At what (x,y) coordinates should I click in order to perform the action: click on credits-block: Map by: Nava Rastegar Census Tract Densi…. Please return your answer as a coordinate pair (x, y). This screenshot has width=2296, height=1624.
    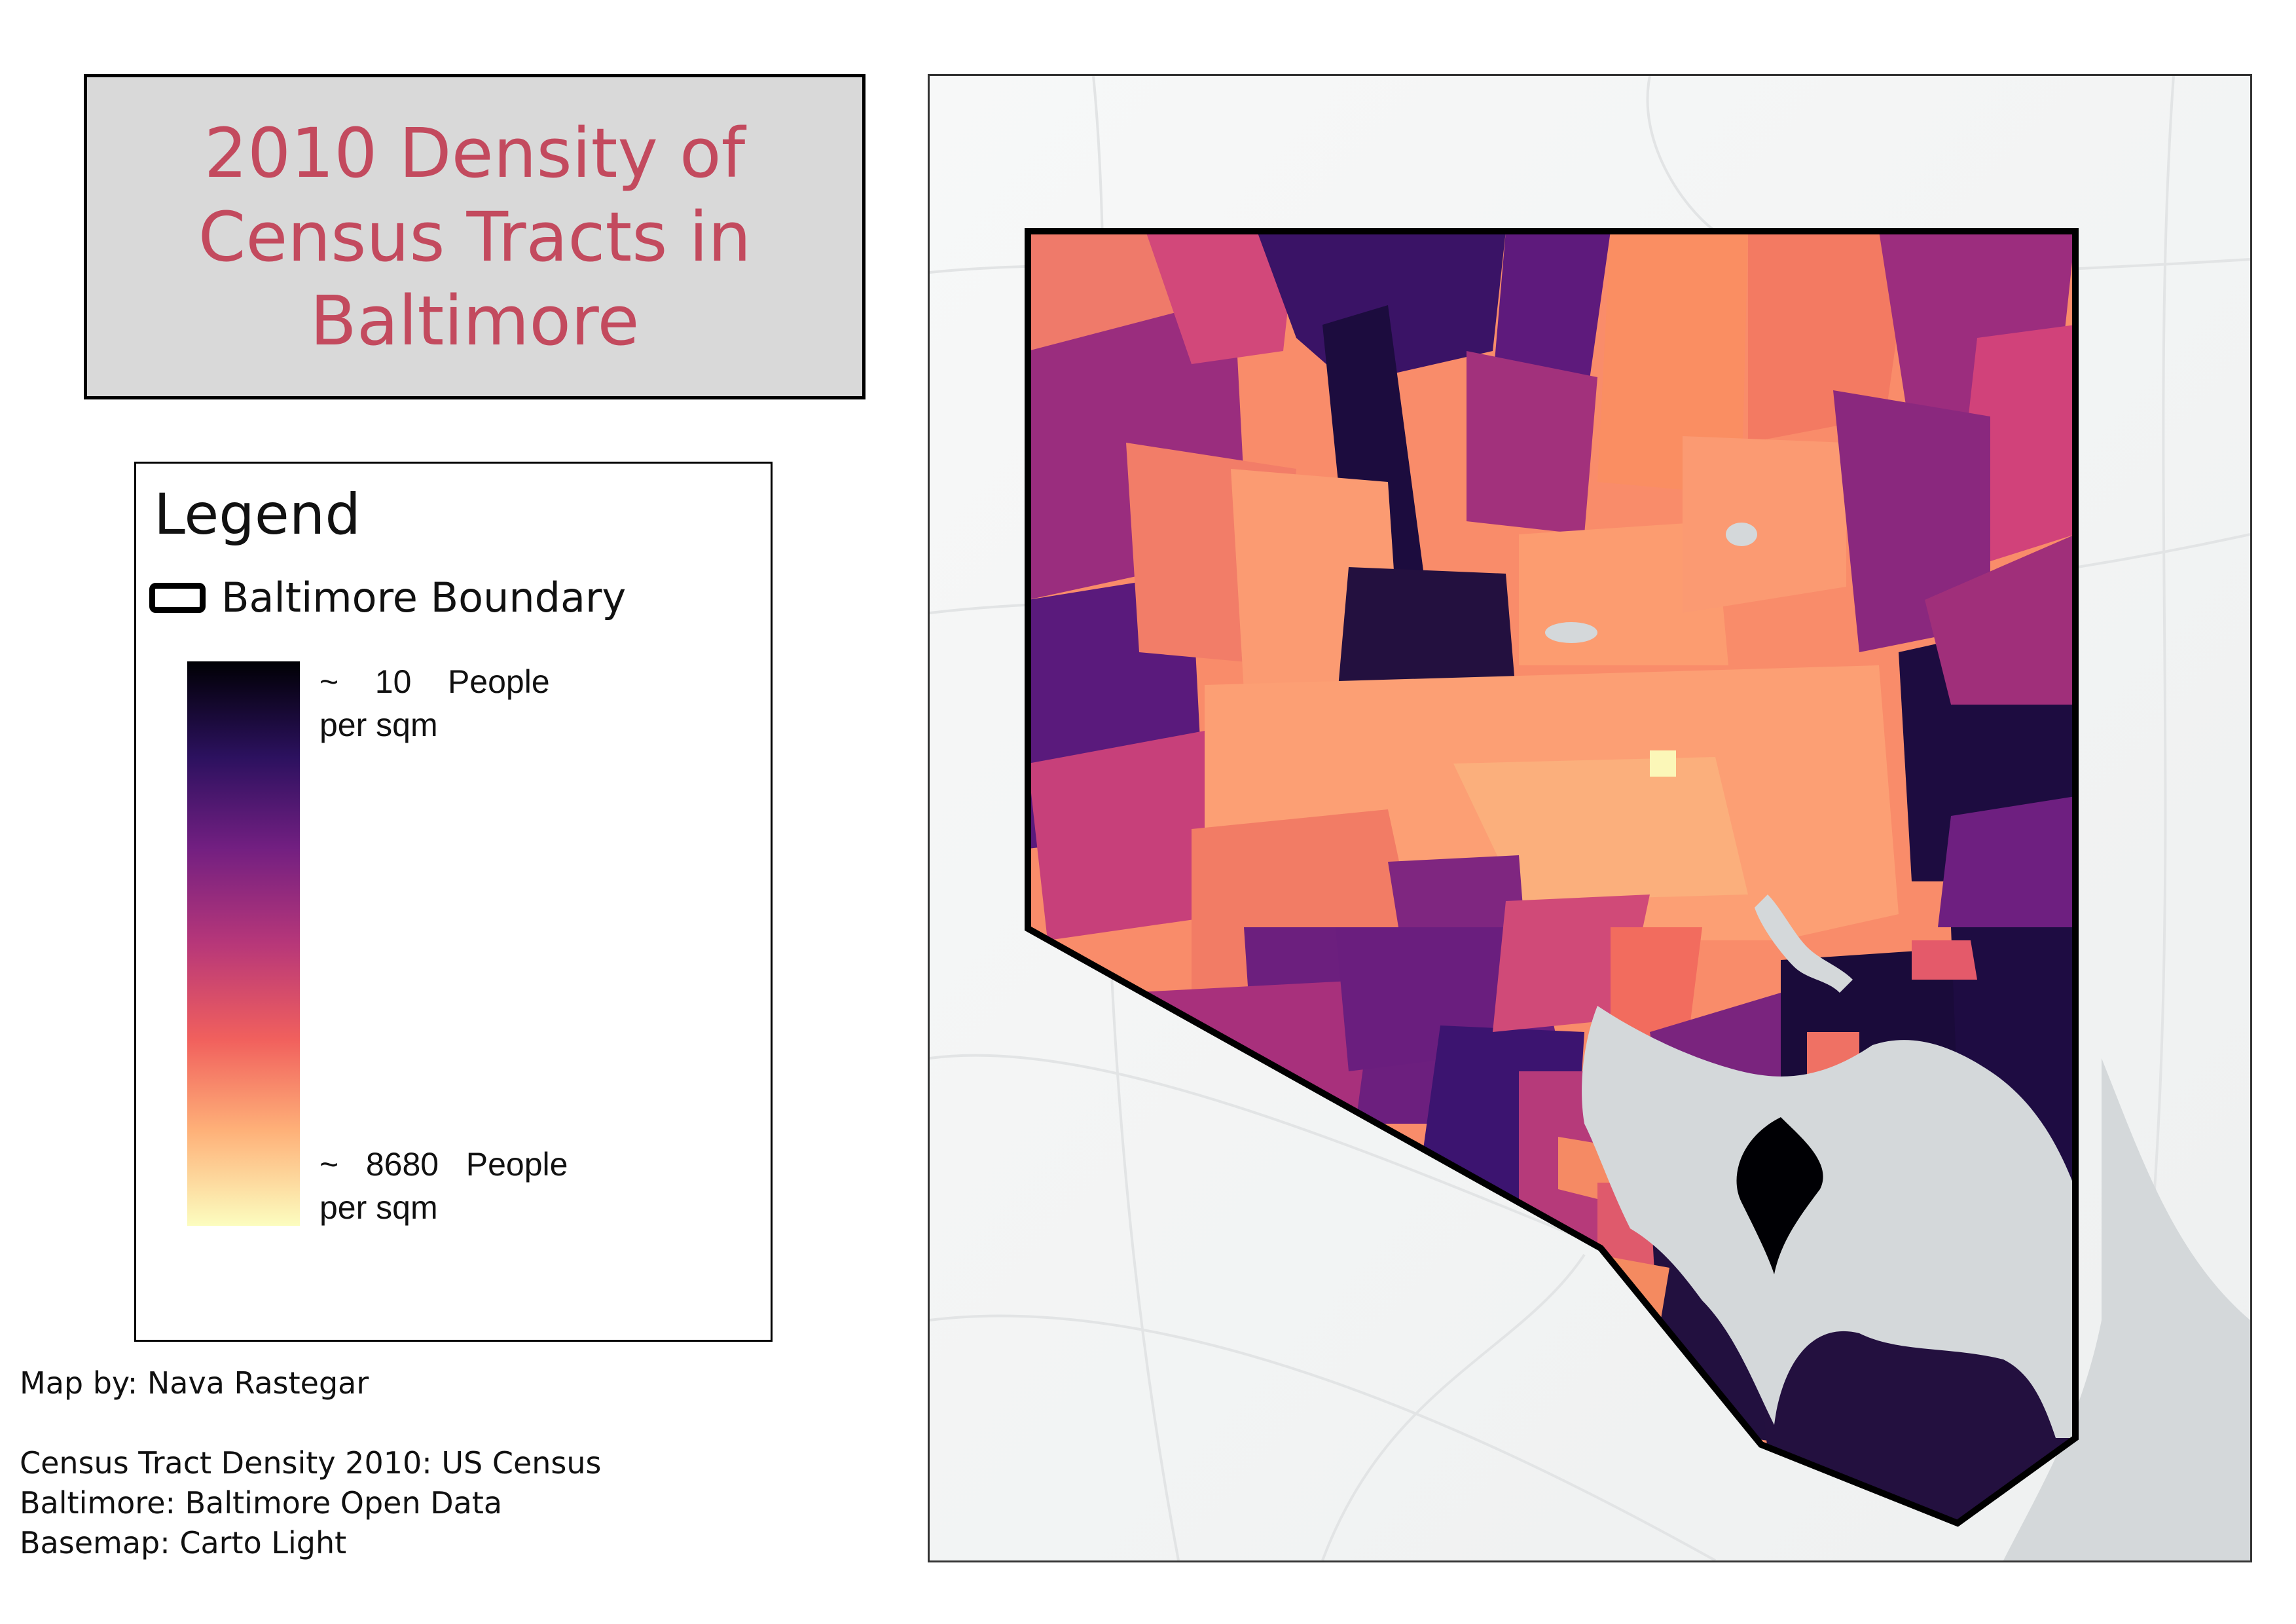
    Looking at the image, I should click on (311, 1463).